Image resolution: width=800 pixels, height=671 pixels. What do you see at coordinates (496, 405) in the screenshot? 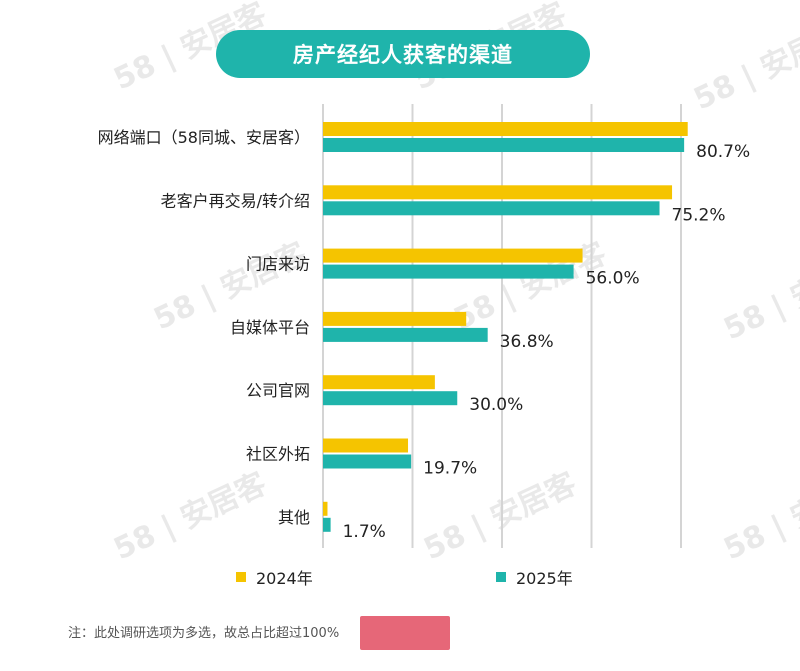
I see `data-label: 30.0%` at bounding box center [496, 405].